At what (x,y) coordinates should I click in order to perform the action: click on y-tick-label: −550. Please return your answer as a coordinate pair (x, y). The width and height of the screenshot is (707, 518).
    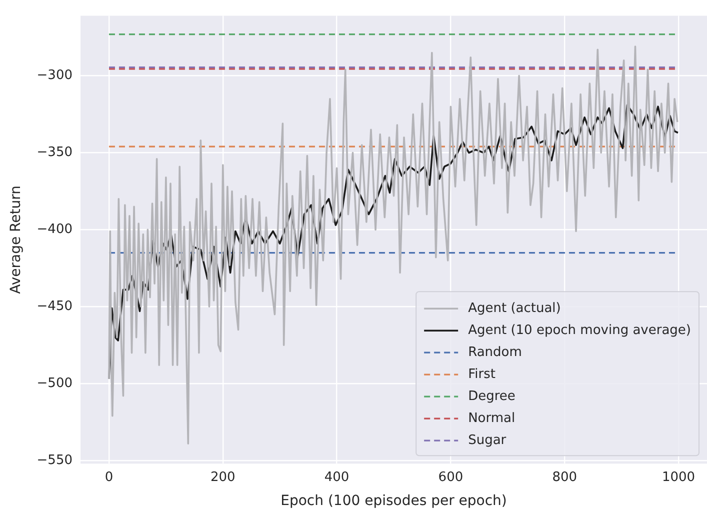
    Looking at the image, I should click on (54, 460).